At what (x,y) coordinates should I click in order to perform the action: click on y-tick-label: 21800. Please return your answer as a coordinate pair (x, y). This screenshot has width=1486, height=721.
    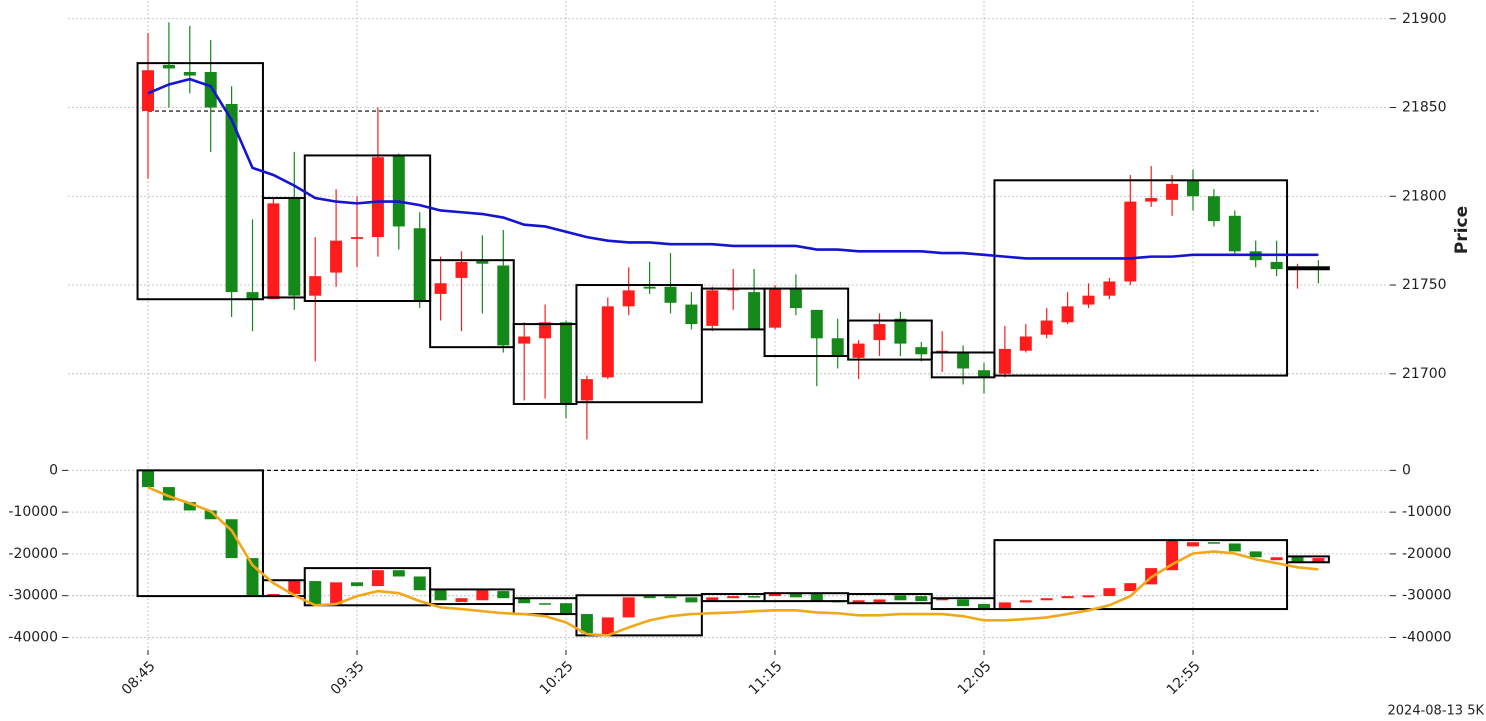
    Looking at the image, I should click on (1424, 196).